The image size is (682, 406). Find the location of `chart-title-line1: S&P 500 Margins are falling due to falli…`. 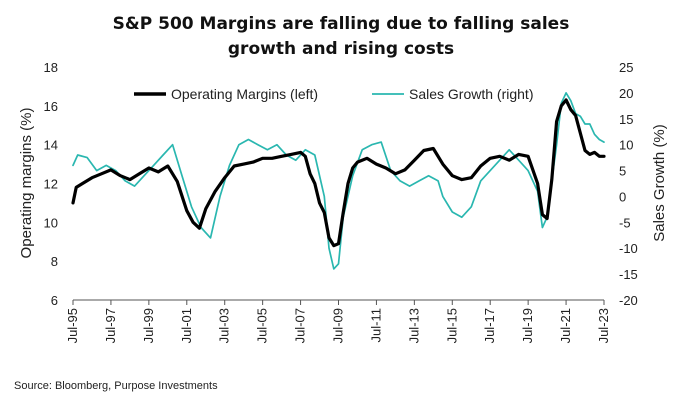

chart-title-line1: S&P 500 Margins are falling due to falli… is located at coordinates (341, 24).